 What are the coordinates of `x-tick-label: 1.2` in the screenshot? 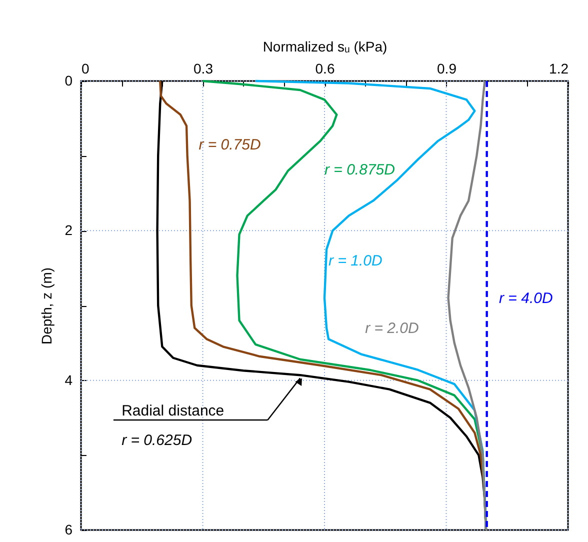 It's located at (559, 68).